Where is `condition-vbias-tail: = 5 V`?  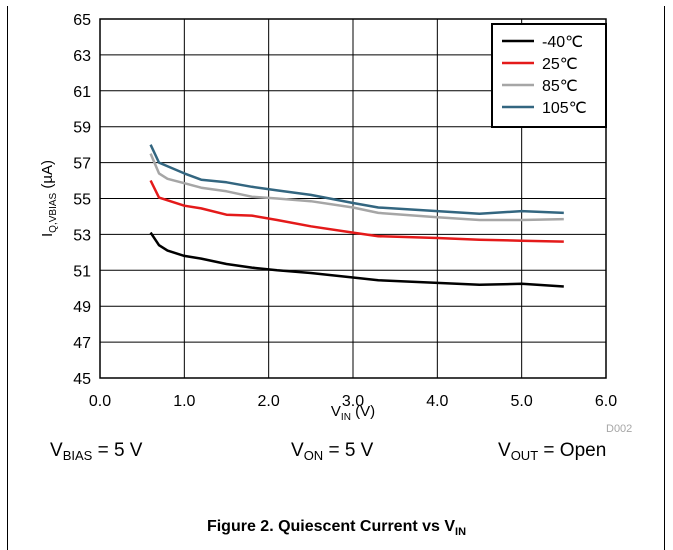 condition-vbias-tail: = 5 V is located at coordinates (117, 450).